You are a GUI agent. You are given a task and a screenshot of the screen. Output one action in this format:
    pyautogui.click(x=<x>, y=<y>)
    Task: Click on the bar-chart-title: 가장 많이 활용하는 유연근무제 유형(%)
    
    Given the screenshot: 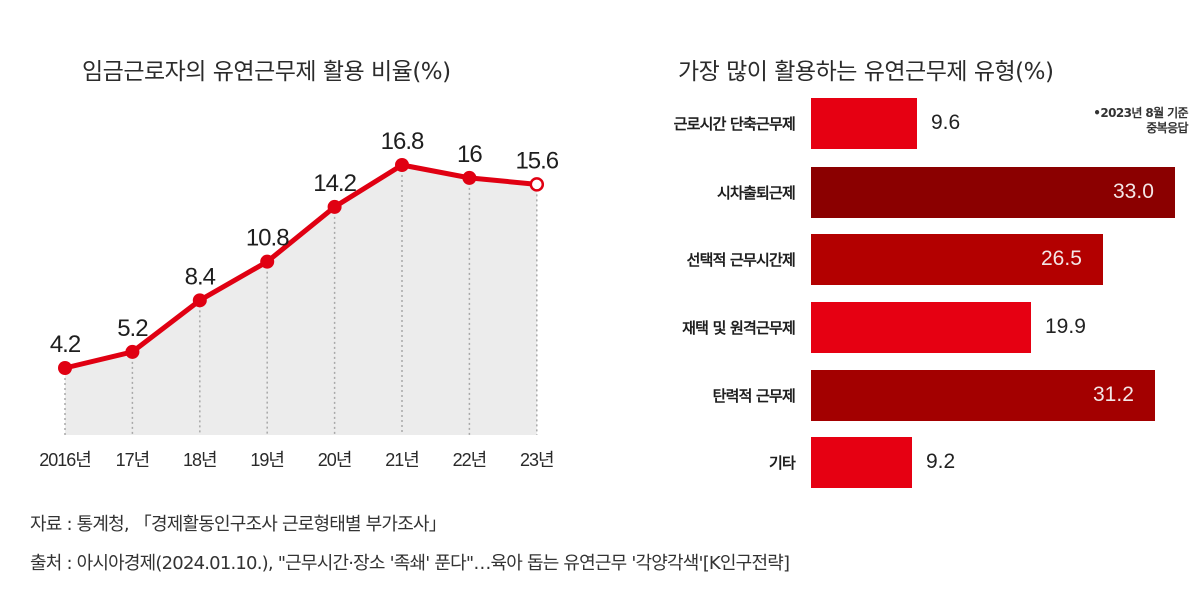 What is the action you would take?
    pyautogui.click(x=866, y=72)
    